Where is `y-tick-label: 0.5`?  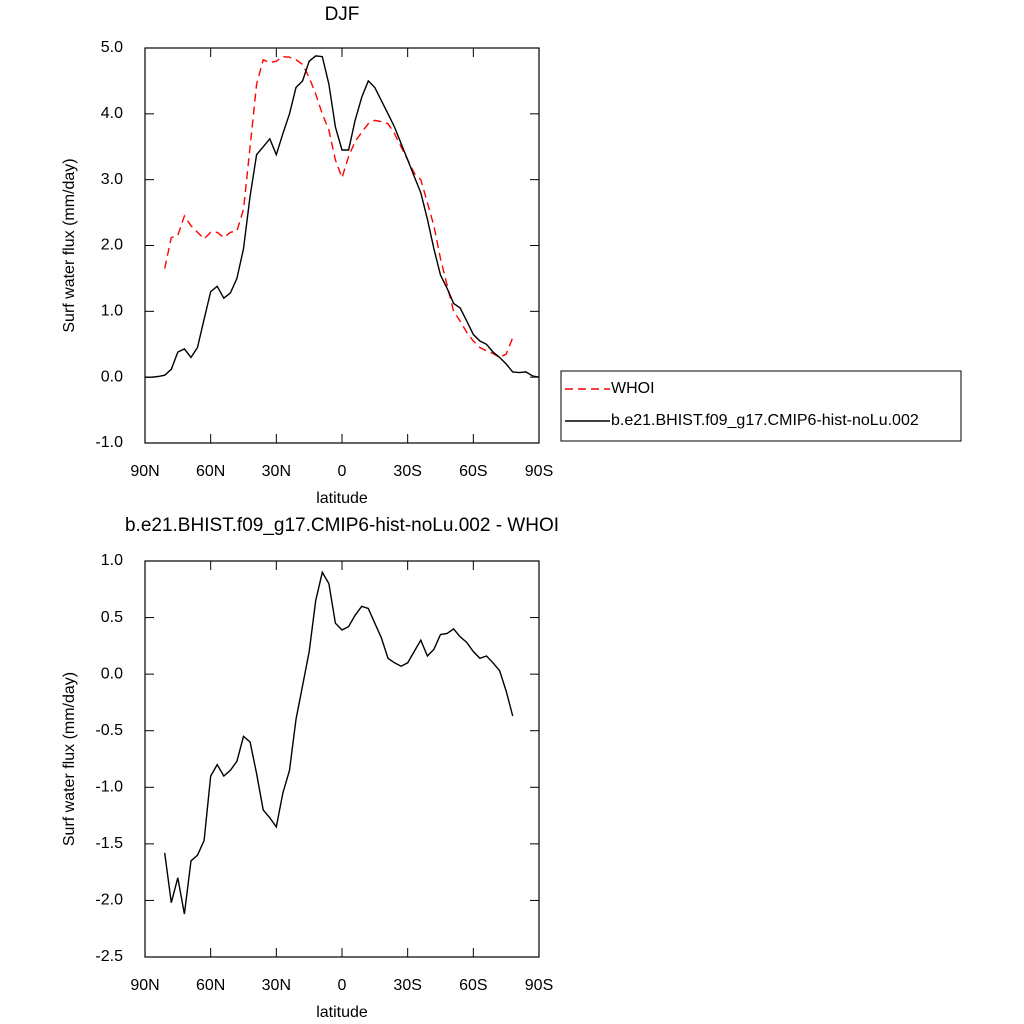 y-tick-label: 0.5 is located at coordinates (112, 617).